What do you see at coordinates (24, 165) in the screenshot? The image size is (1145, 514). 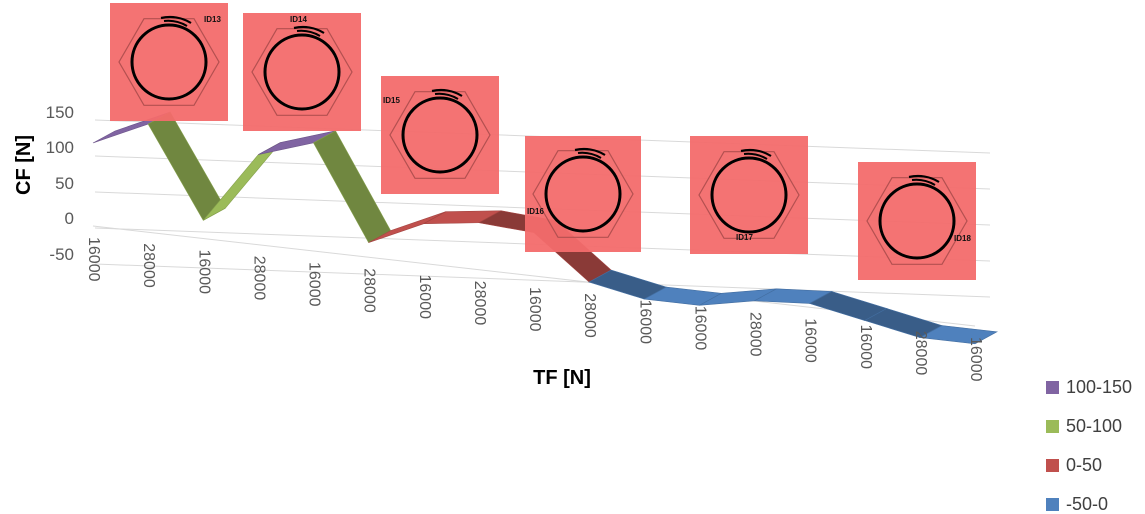 I see `y-axis-title: CF [N]` at bounding box center [24, 165].